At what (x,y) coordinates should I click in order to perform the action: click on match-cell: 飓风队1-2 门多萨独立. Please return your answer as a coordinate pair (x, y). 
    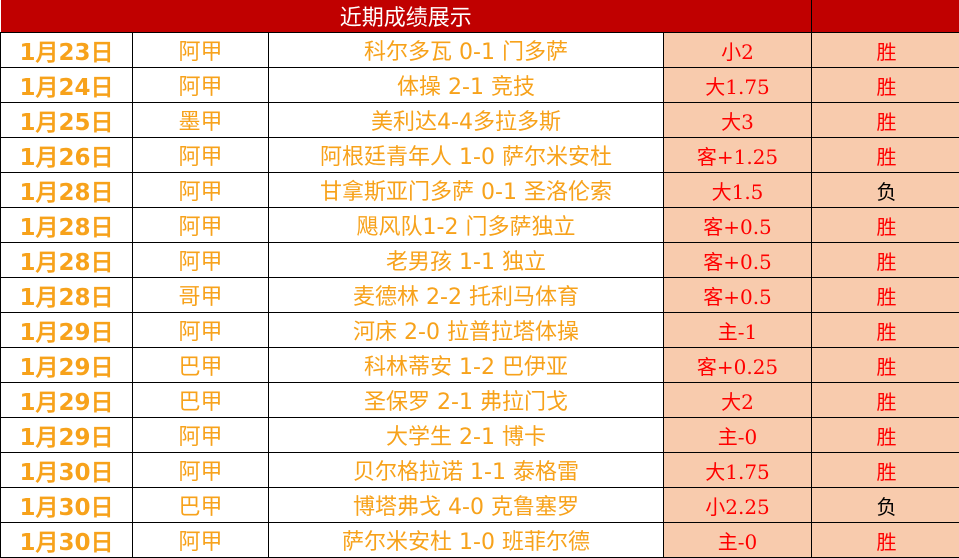
    Looking at the image, I should click on (466, 225).